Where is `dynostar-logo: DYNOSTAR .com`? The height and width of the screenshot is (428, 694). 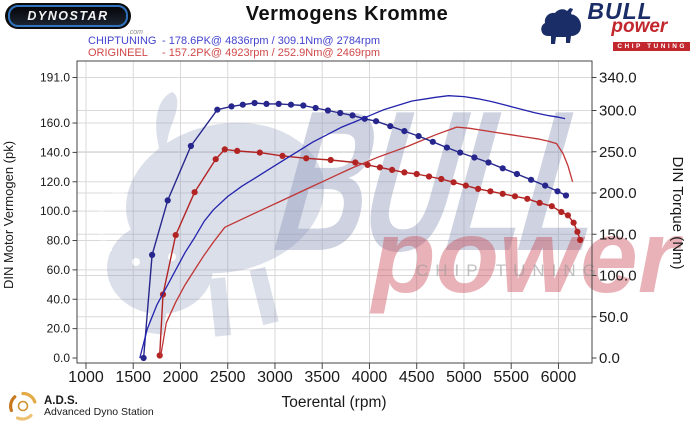 dynostar-logo: DYNOSTAR .com is located at coordinates (74, 19).